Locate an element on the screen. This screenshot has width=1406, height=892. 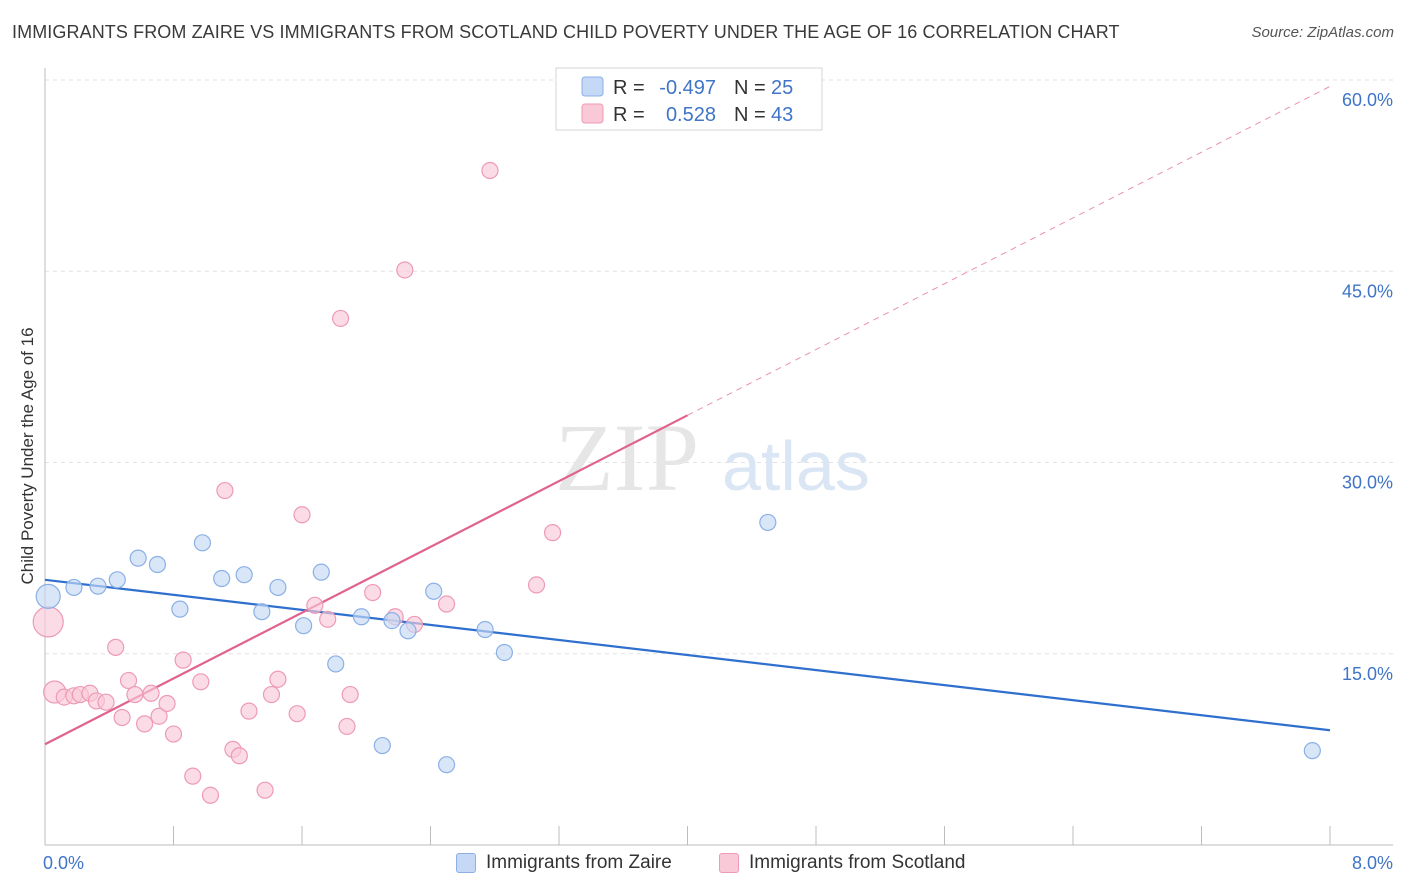
y-tick-label-0: 15.0% is located at coordinates (1367, 674).